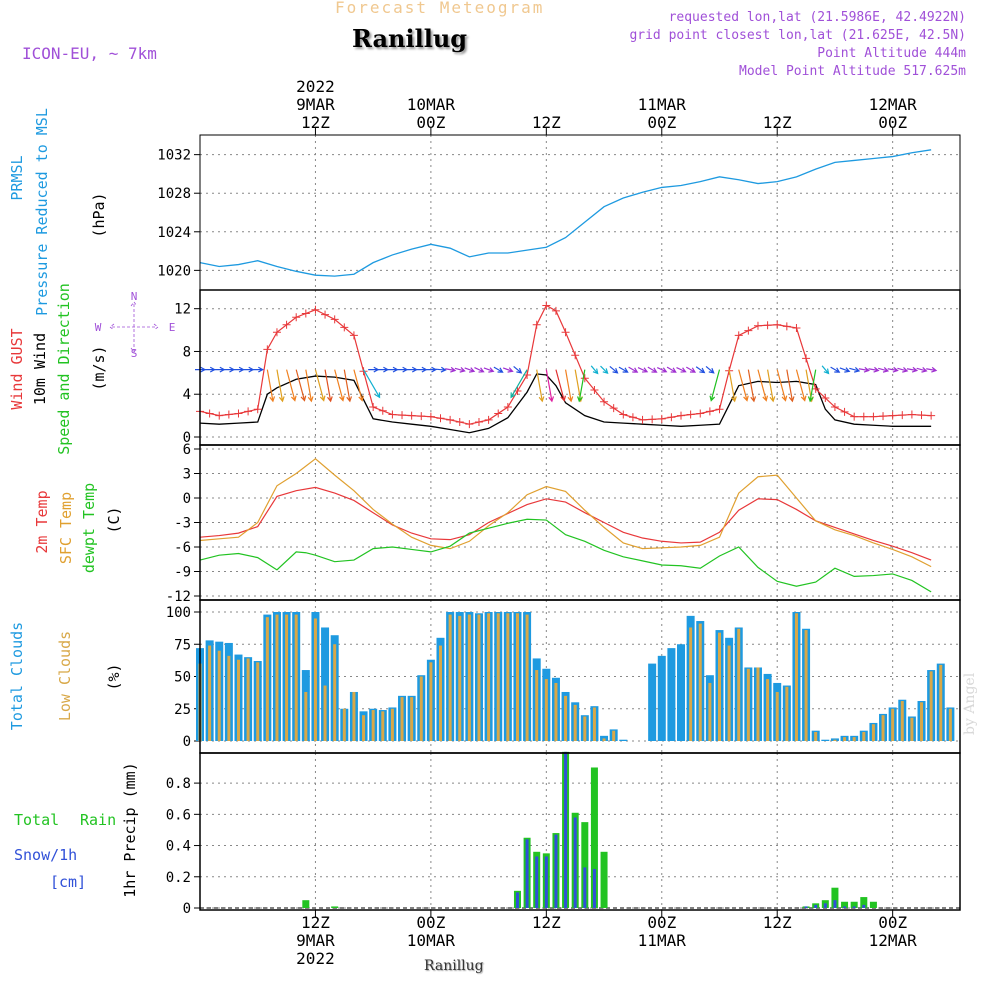 This screenshot has width=1000, height=1000. What do you see at coordinates (893, 104) in the screenshot?
I see `time-label-top: 12MAR` at bounding box center [893, 104].